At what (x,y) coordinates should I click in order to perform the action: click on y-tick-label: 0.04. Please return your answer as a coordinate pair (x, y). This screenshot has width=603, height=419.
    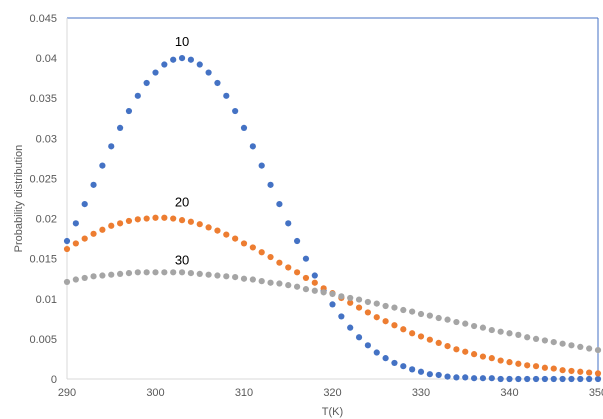
    Looking at the image, I should click on (46, 59).